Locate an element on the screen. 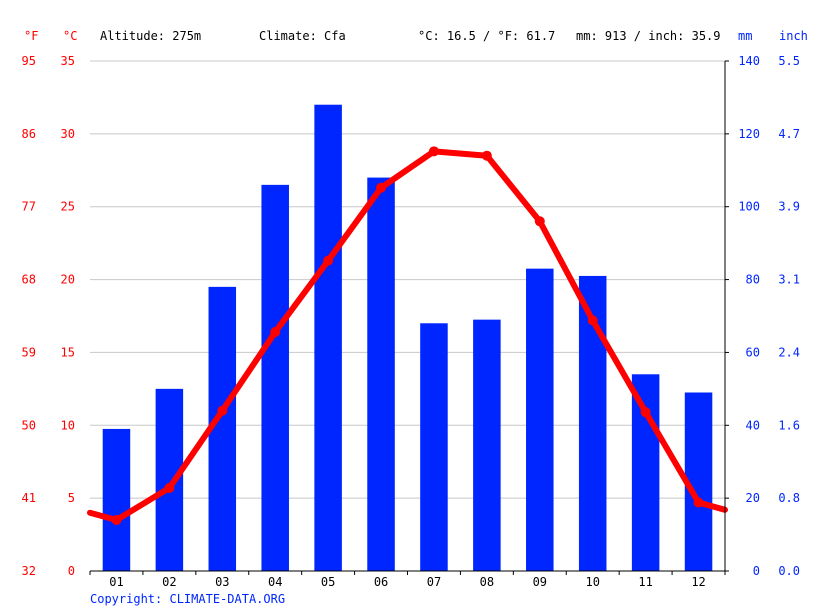  month-label: 02 is located at coordinates (169, 582).